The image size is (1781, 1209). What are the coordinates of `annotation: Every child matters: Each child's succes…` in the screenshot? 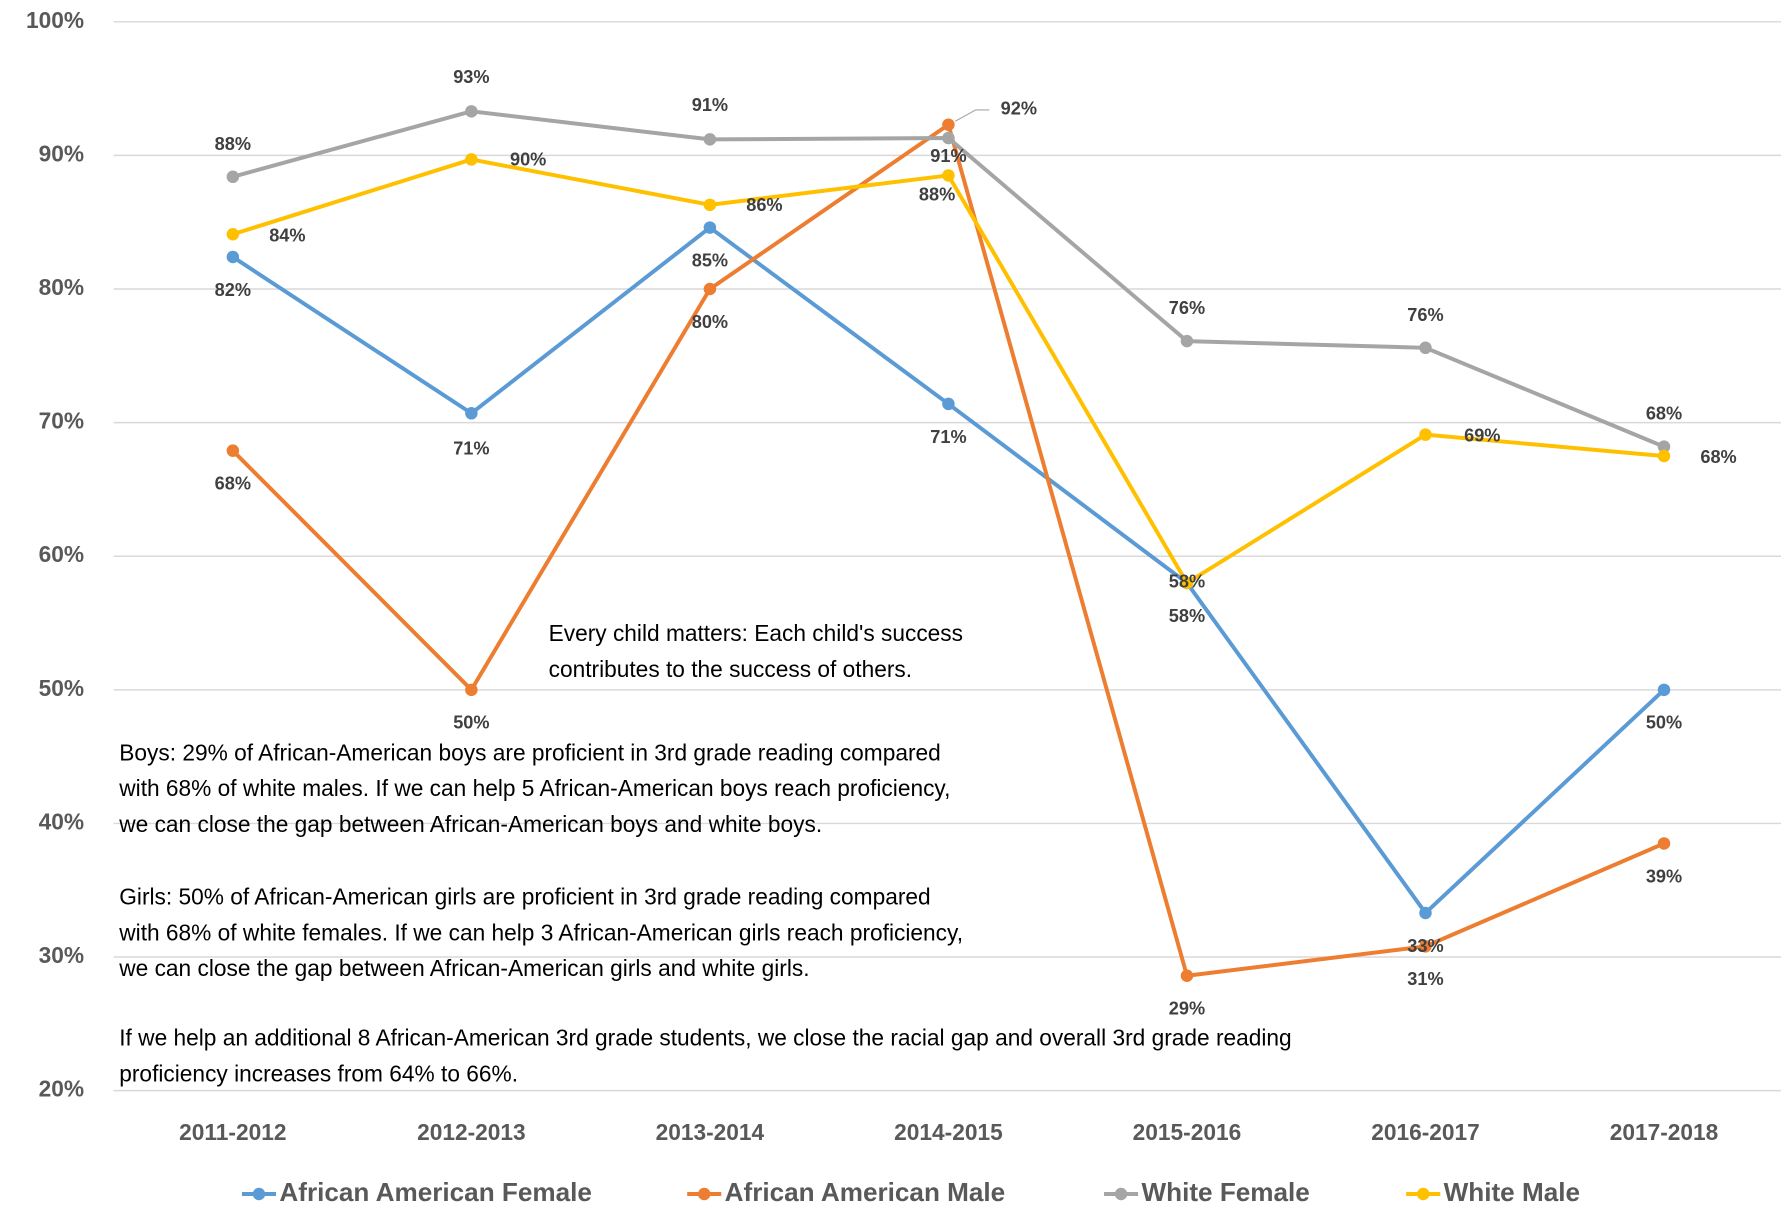 It's located at (756, 633).